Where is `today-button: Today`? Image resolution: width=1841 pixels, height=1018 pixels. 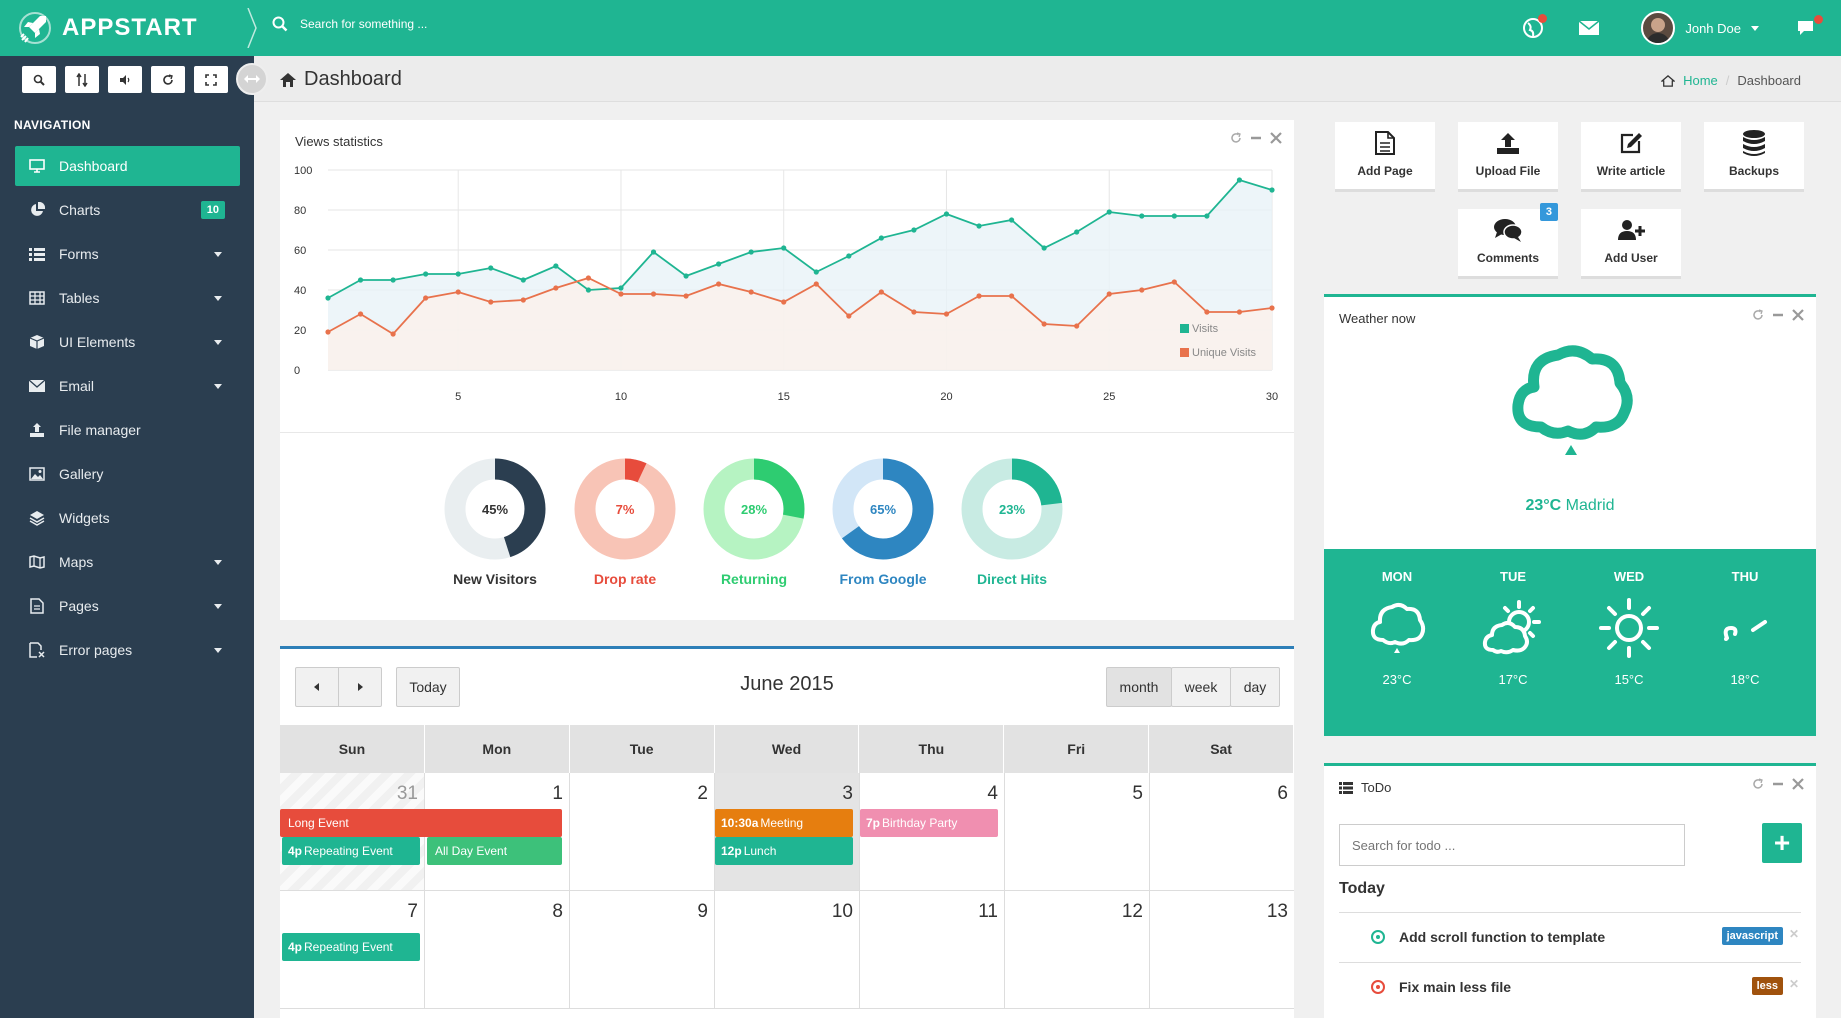
today-button: Today is located at coordinates (428, 687).